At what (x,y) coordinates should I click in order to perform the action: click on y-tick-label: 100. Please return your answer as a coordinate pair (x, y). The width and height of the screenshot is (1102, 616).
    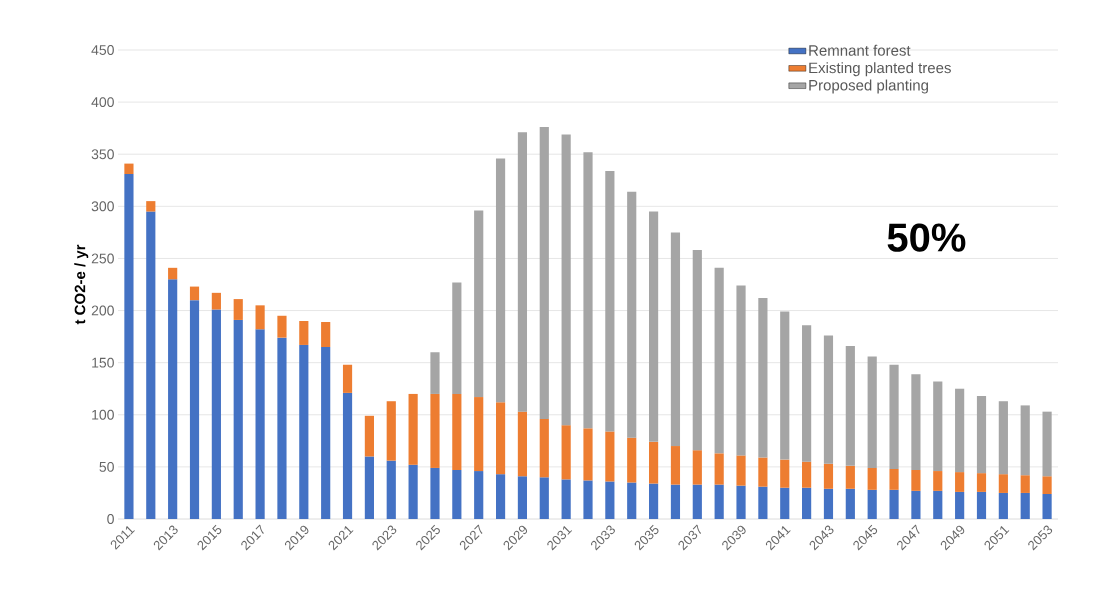
    Looking at the image, I should click on (103, 414).